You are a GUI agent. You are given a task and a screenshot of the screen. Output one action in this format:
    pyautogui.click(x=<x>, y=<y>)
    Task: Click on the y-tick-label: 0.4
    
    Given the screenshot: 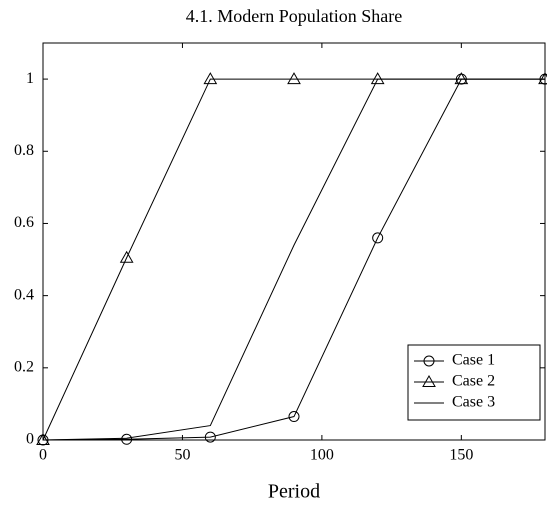 What is the action you would take?
    pyautogui.click(x=24, y=294)
    